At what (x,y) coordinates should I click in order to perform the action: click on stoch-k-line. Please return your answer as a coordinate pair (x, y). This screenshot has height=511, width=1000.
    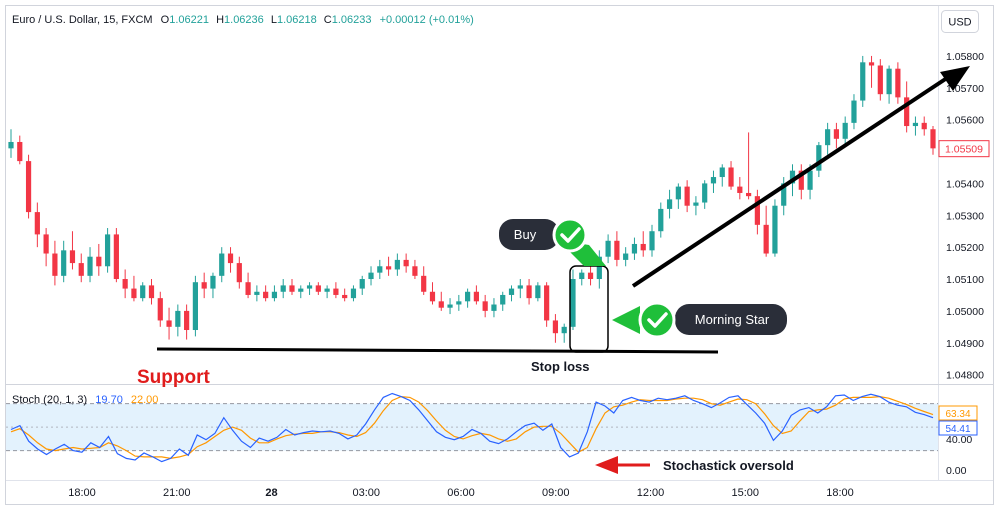
    Looking at the image, I should click on (472, 427).